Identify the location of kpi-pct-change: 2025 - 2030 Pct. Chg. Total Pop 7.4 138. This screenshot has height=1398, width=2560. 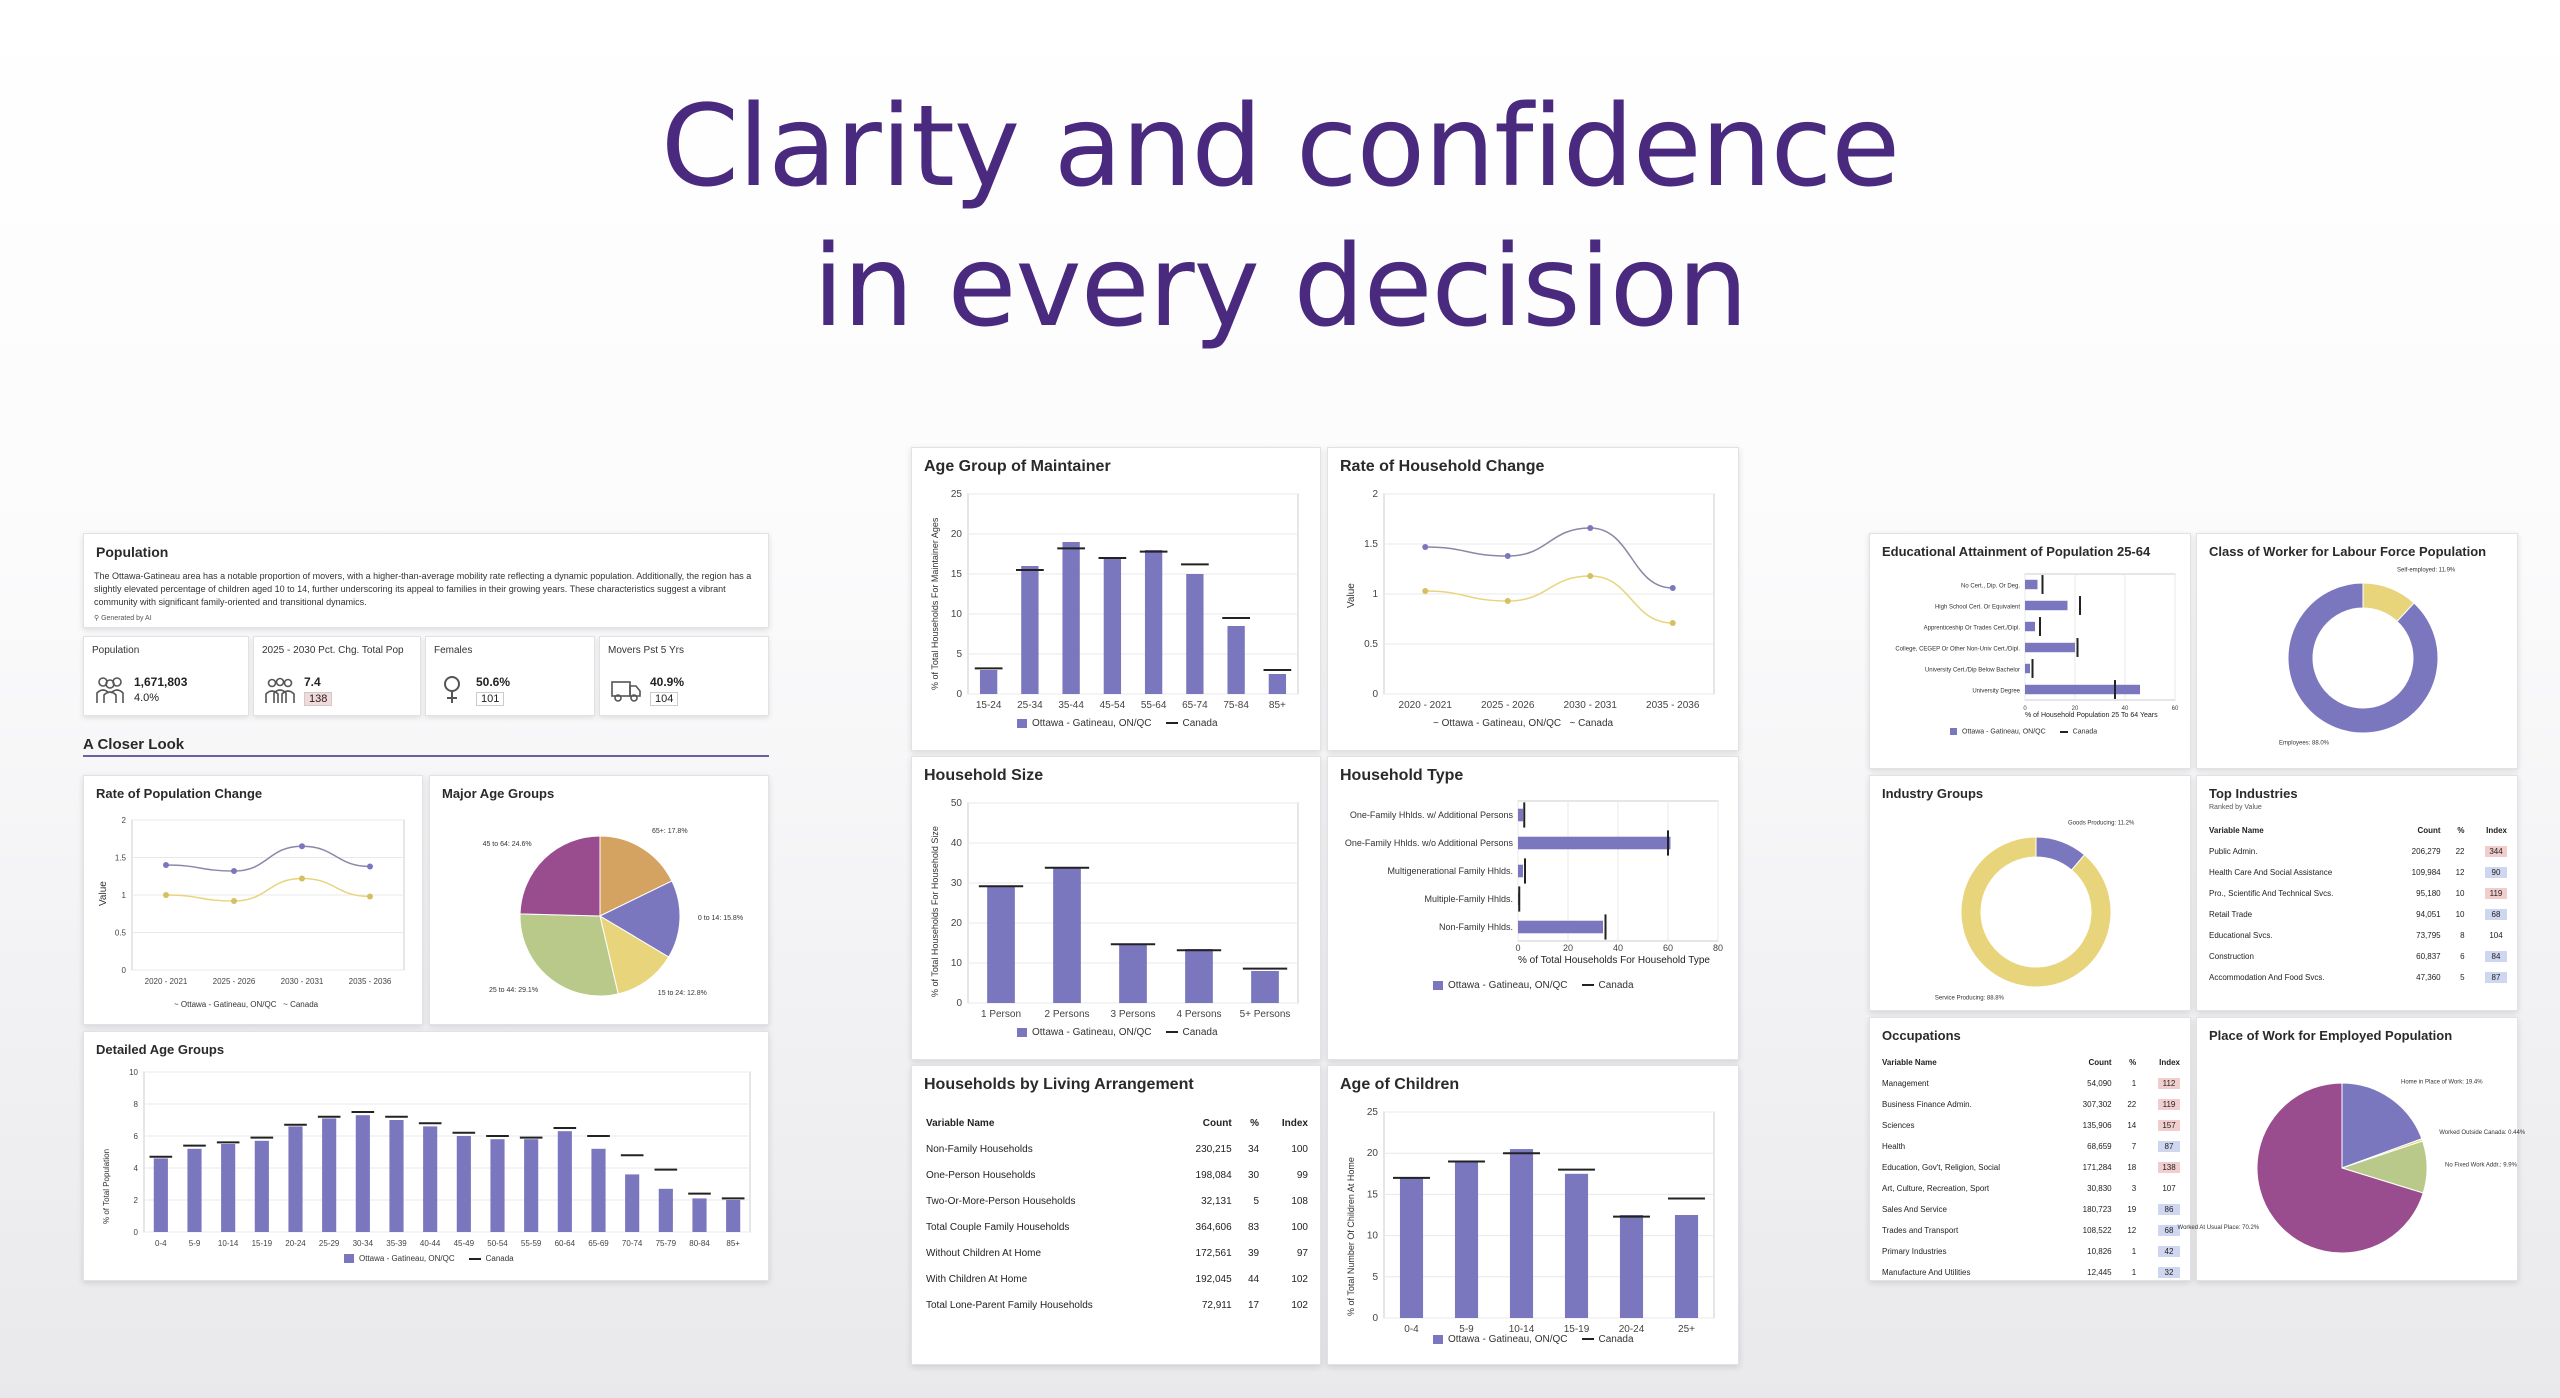
(337, 676).